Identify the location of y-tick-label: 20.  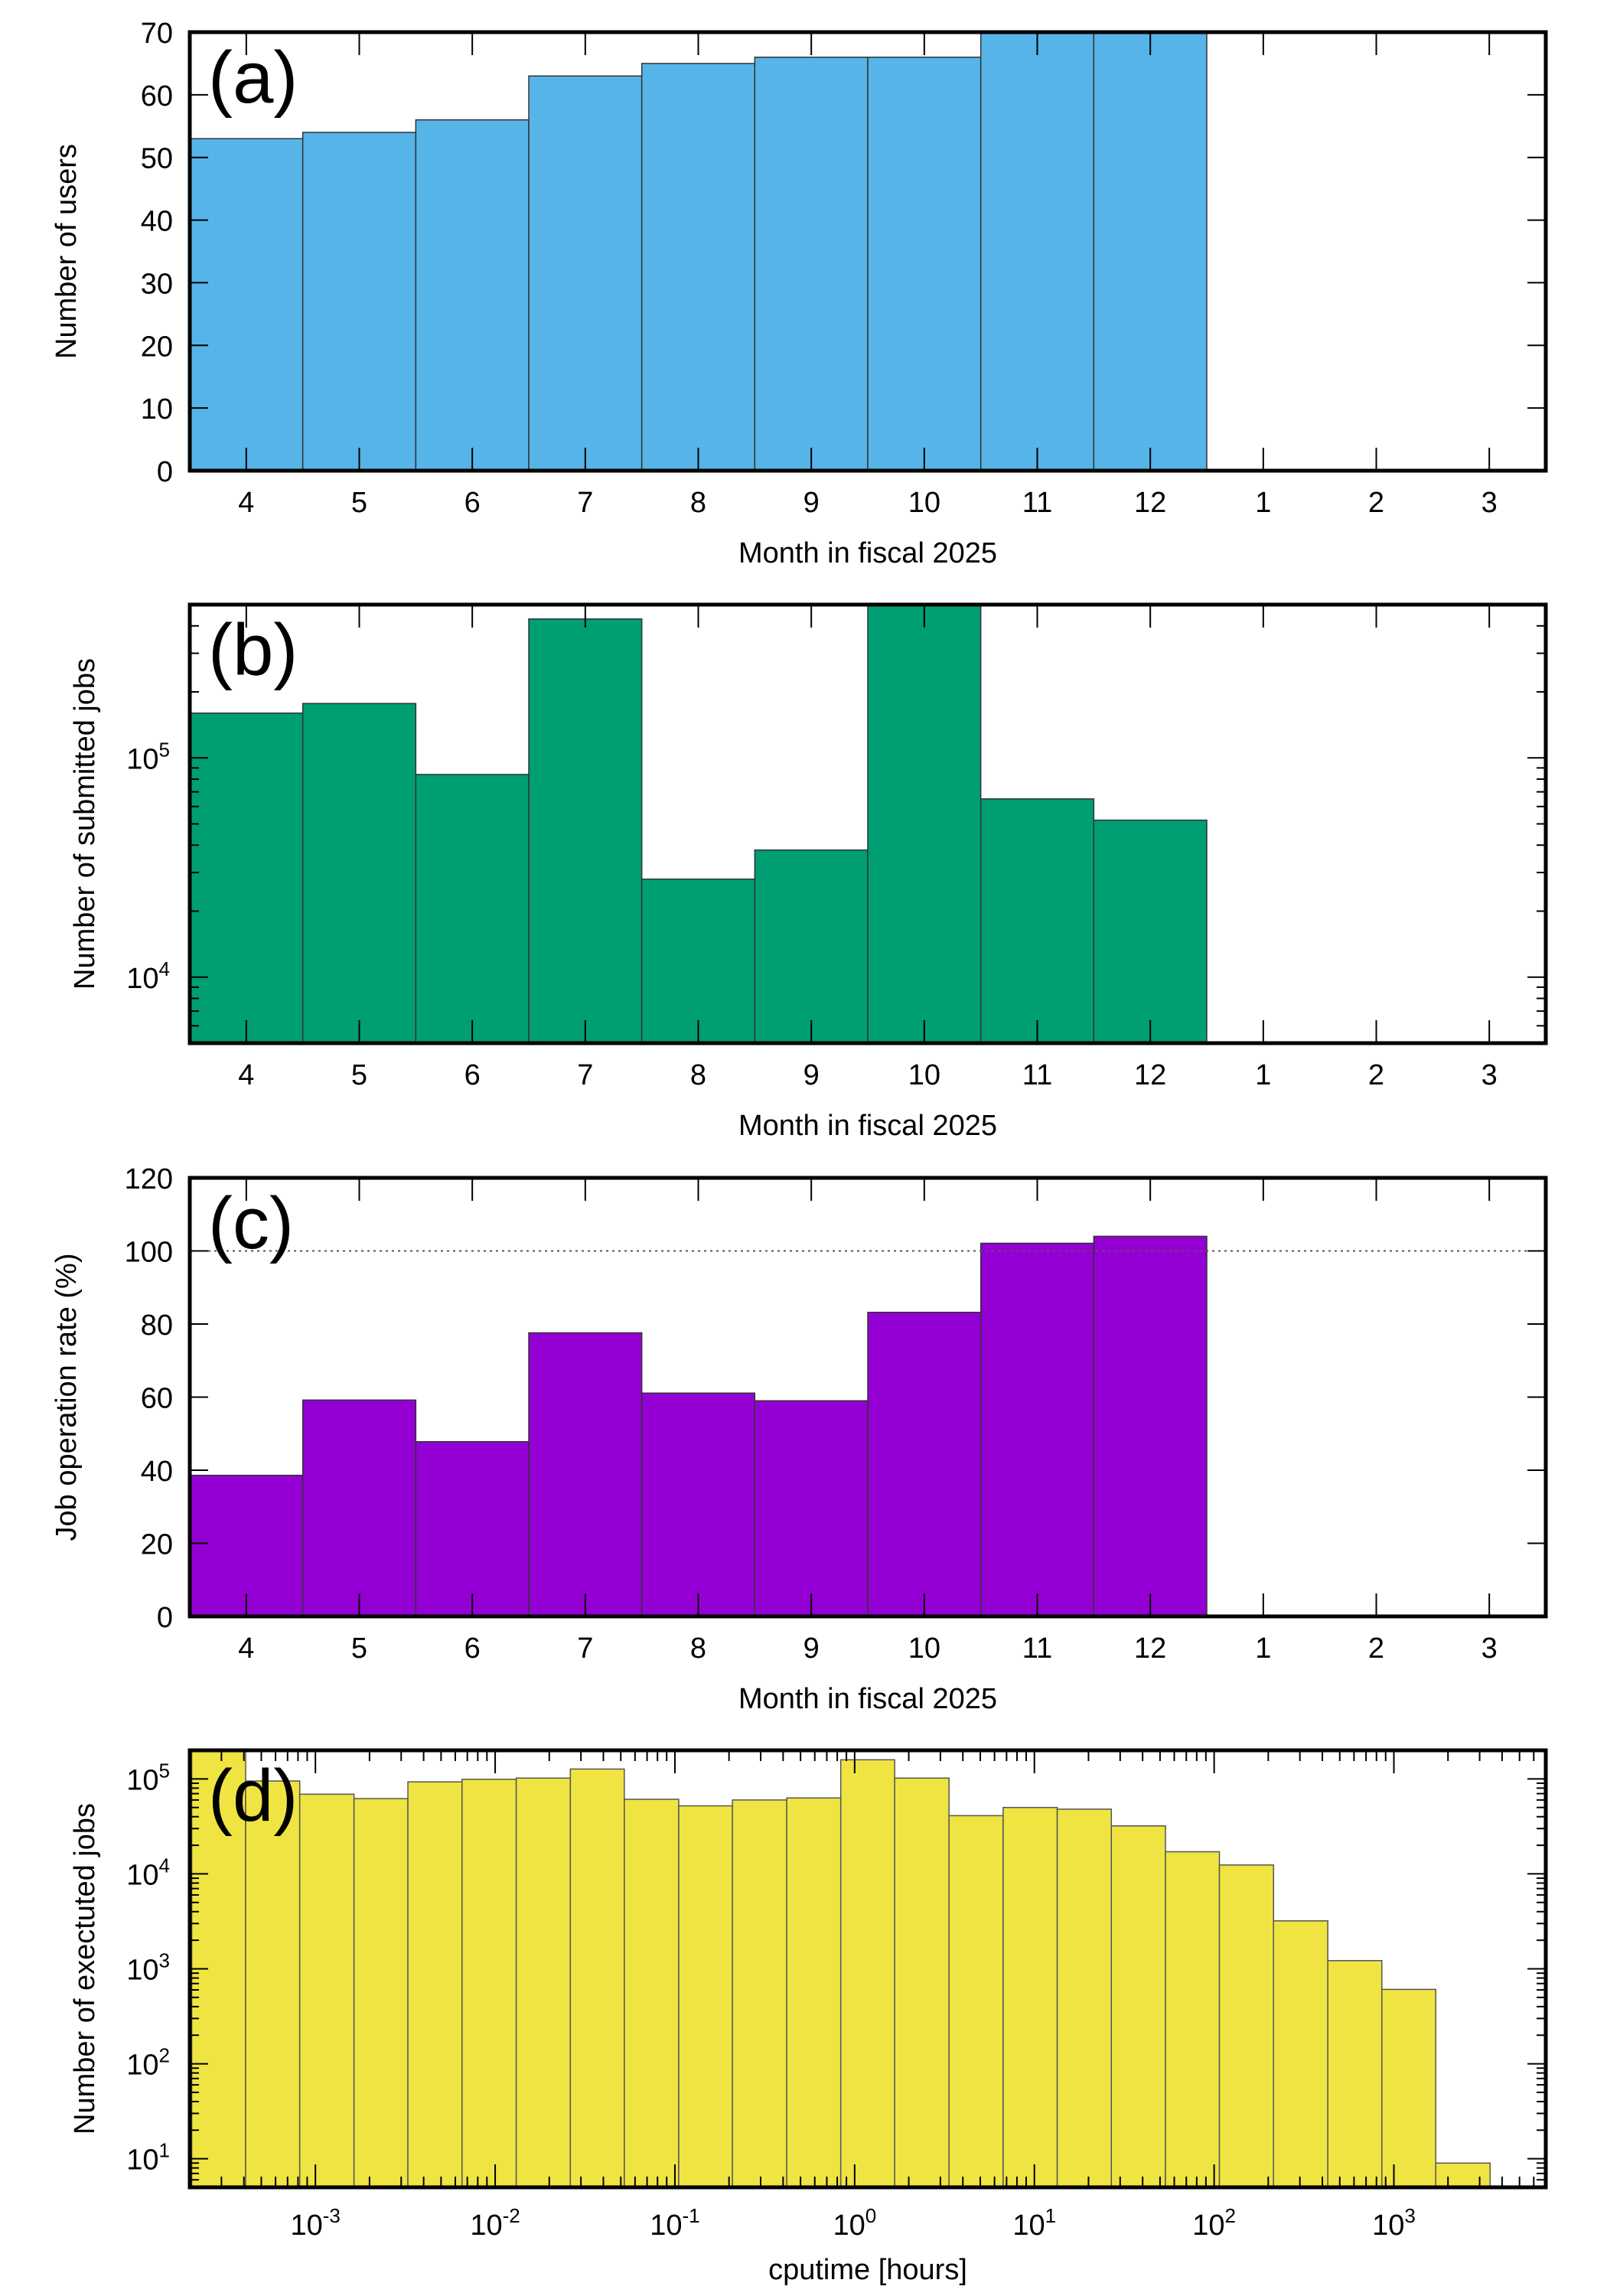
(157, 1545).